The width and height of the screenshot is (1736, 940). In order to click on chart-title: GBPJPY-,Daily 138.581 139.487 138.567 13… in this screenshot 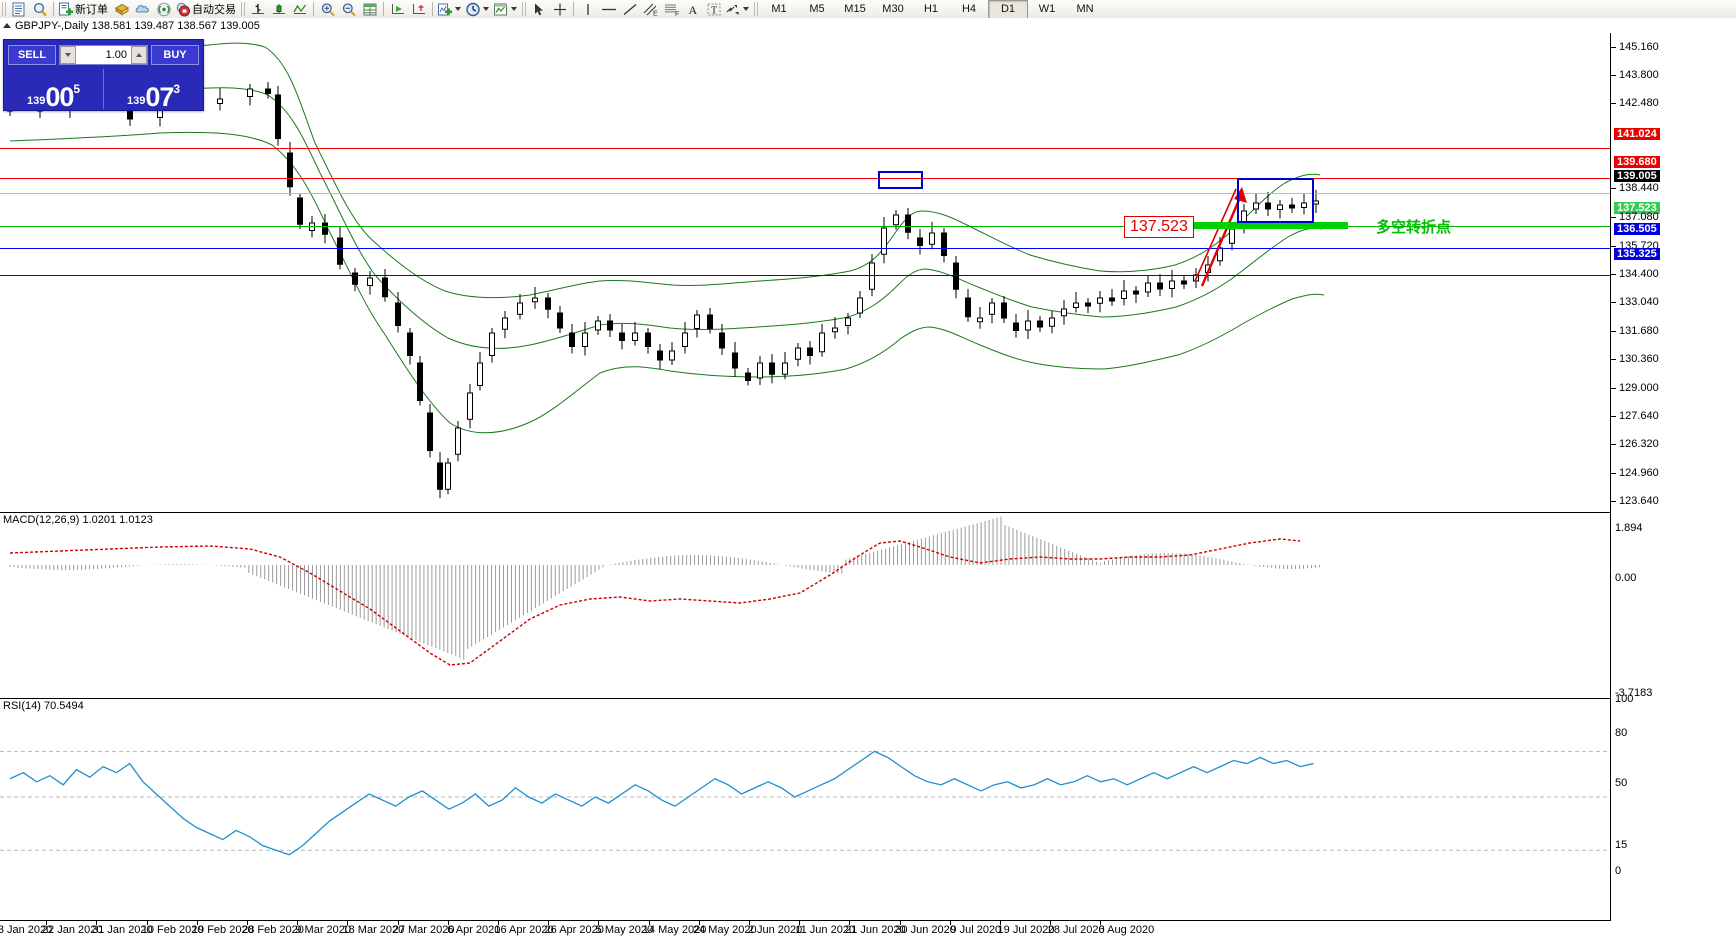, I will do `click(137, 25)`.